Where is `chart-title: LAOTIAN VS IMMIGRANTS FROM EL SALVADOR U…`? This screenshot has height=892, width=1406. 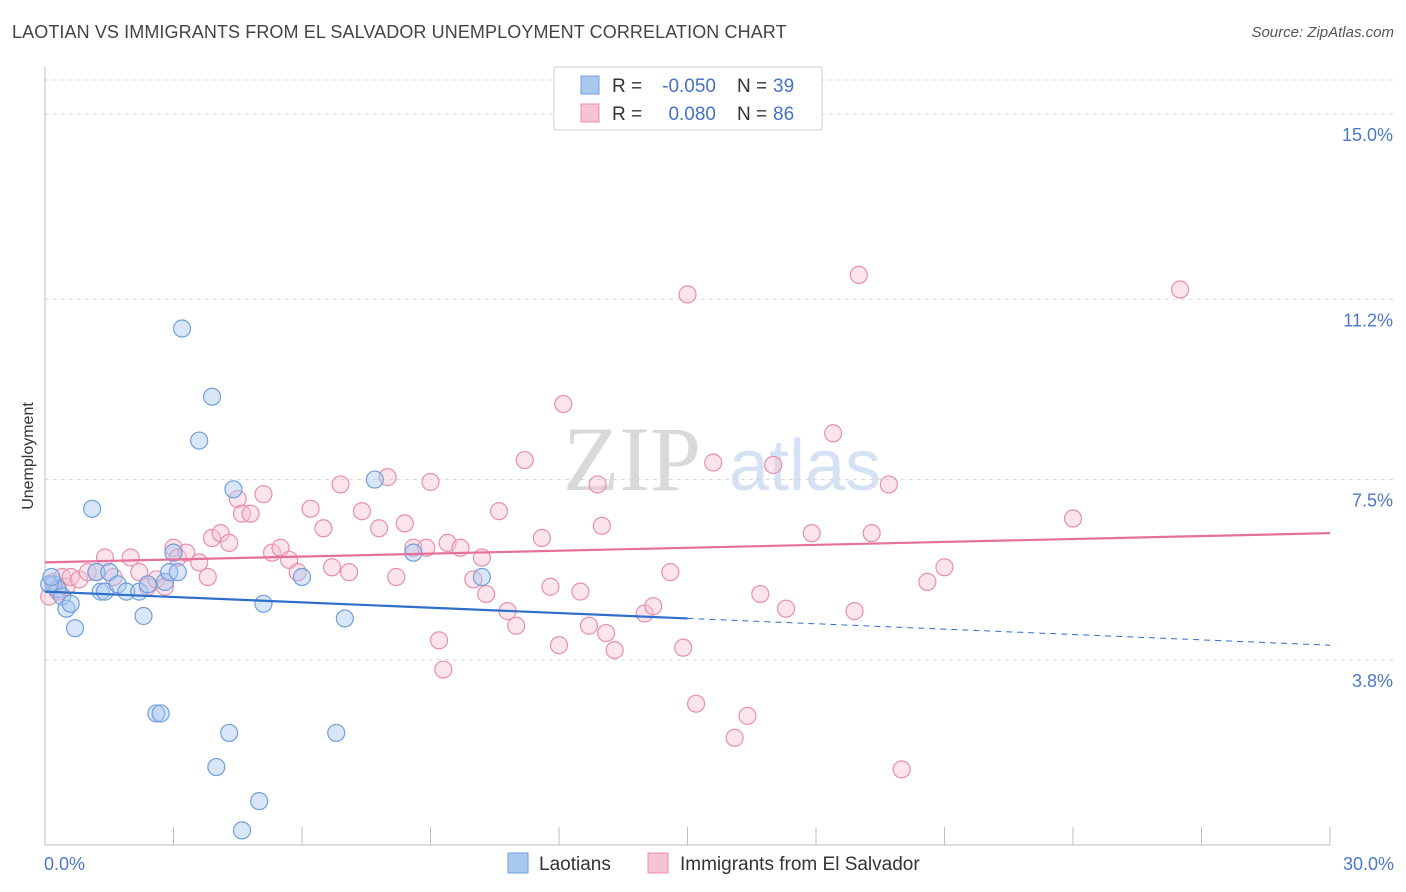 chart-title: LAOTIAN VS IMMIGRANTS FROM EL SALVADOR U… is located at coordinates (399, 32).